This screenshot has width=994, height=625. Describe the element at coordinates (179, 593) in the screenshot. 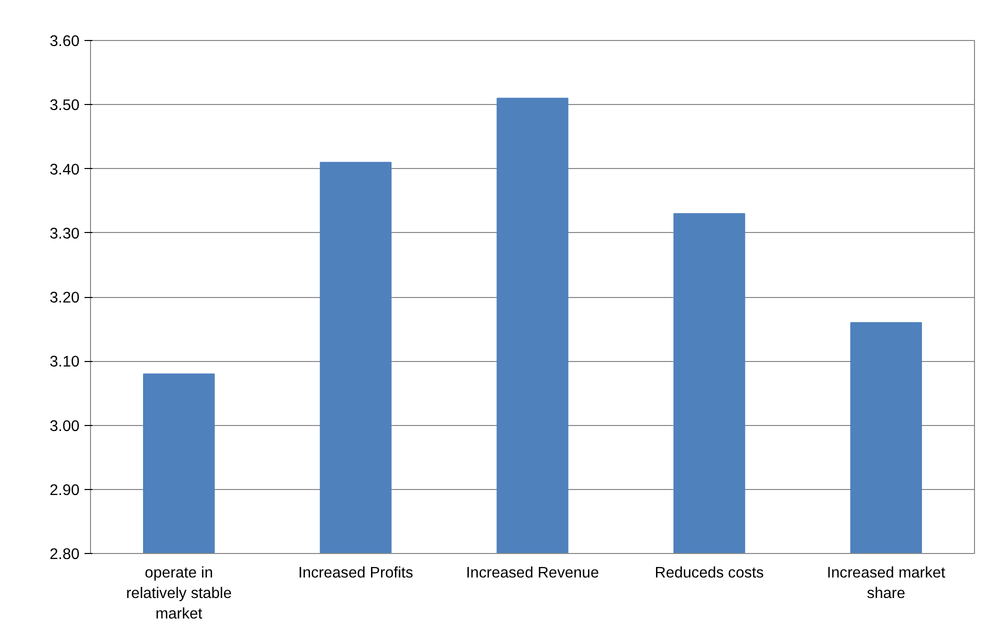

I see `x-tick-label: operate in relatively stable market` at that location.